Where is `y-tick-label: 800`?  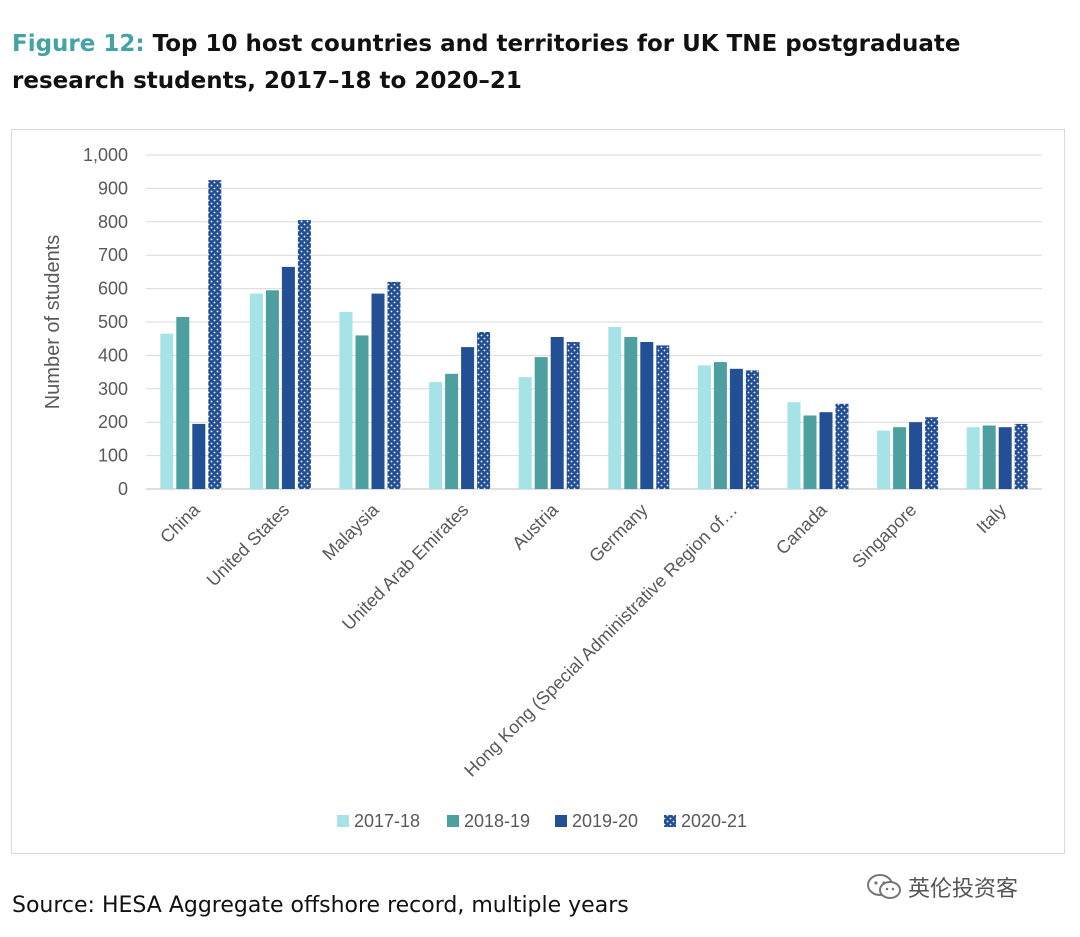 y-tick-label: 800 is located at coordinates (113, 222).